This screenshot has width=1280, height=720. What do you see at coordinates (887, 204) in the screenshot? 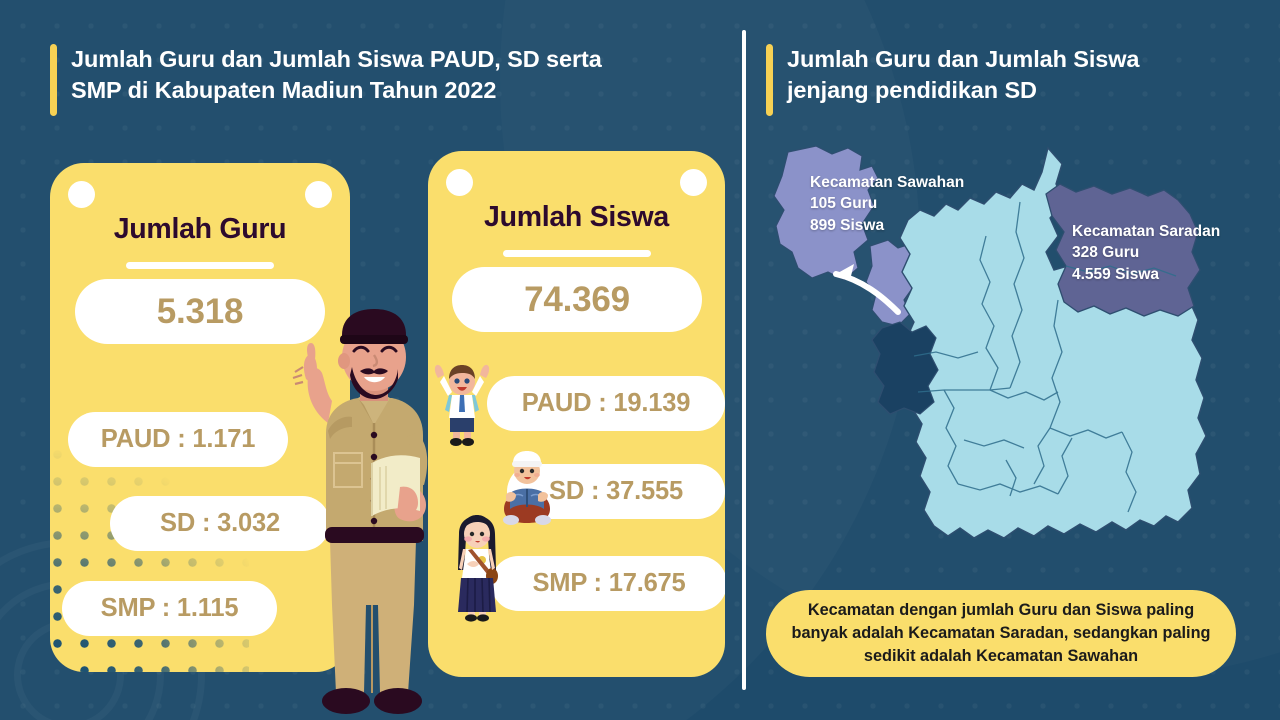
I see `map-label-sawahan: Kecamatan Sawahan 105 Guru 899 Siswa` at bounding box center [887, 204].